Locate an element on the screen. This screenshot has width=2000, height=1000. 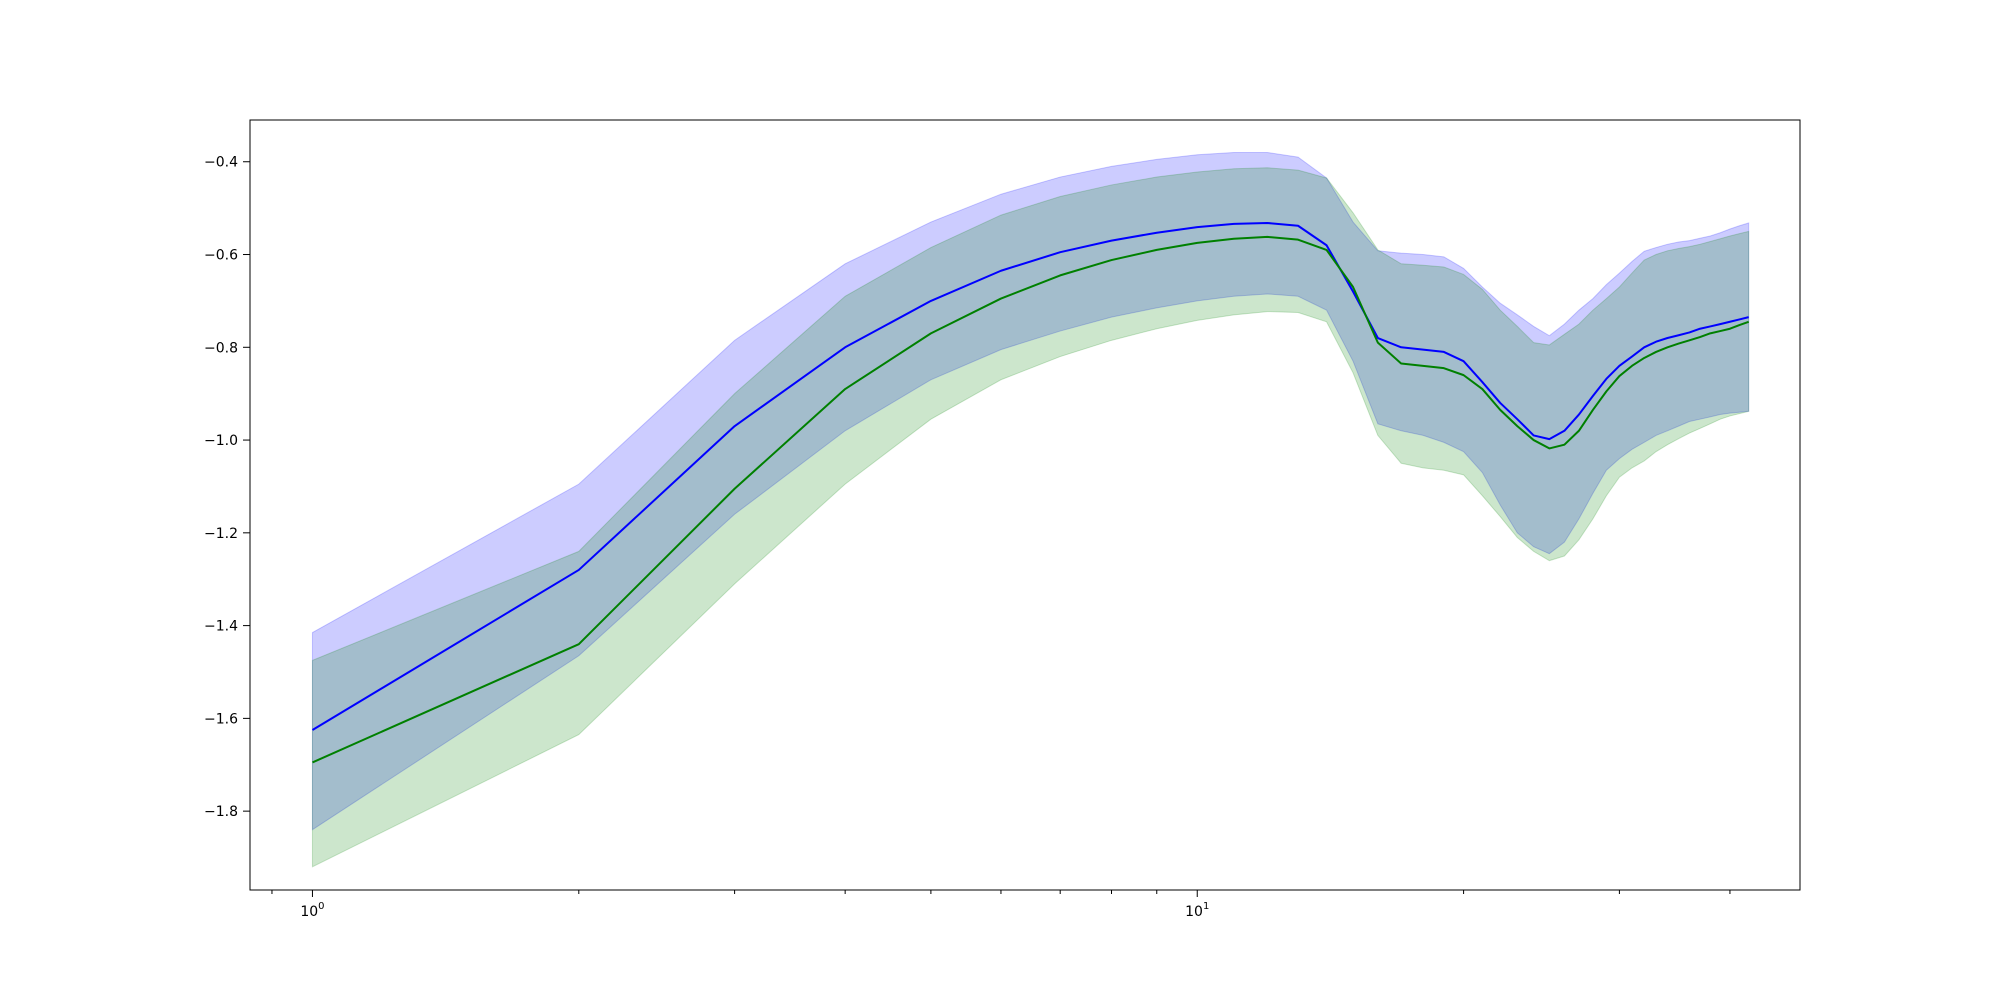
y-tick-label: −1.0 is located at coordinates (221, 441).